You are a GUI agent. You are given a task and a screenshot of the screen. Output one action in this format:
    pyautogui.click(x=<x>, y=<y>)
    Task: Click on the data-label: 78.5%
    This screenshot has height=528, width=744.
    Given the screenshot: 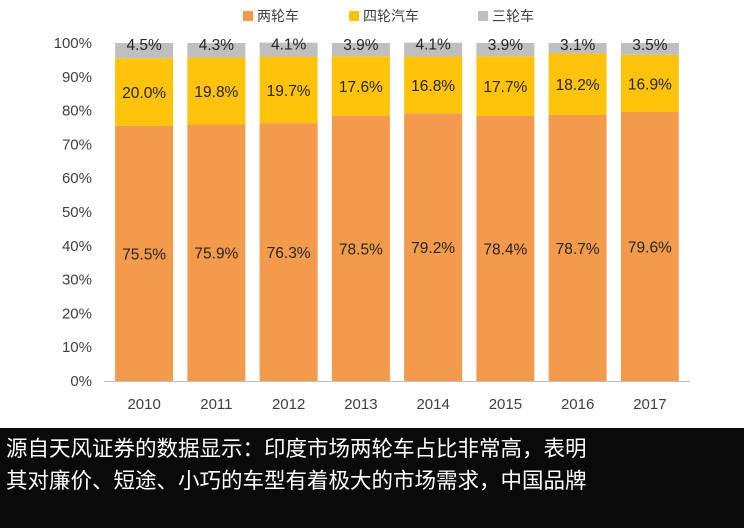 What is the action you would take?
    pyautogui.click(x=361, y=249)
    